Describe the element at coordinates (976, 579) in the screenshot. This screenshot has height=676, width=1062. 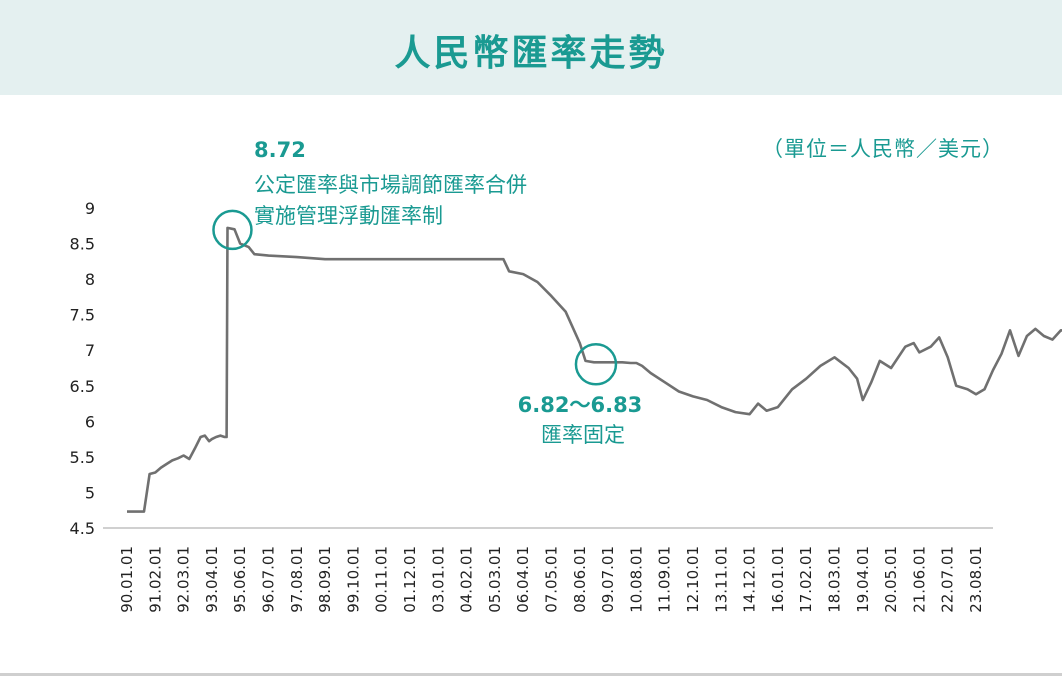
I see `x-tick-label: 23.08.01` at that location.